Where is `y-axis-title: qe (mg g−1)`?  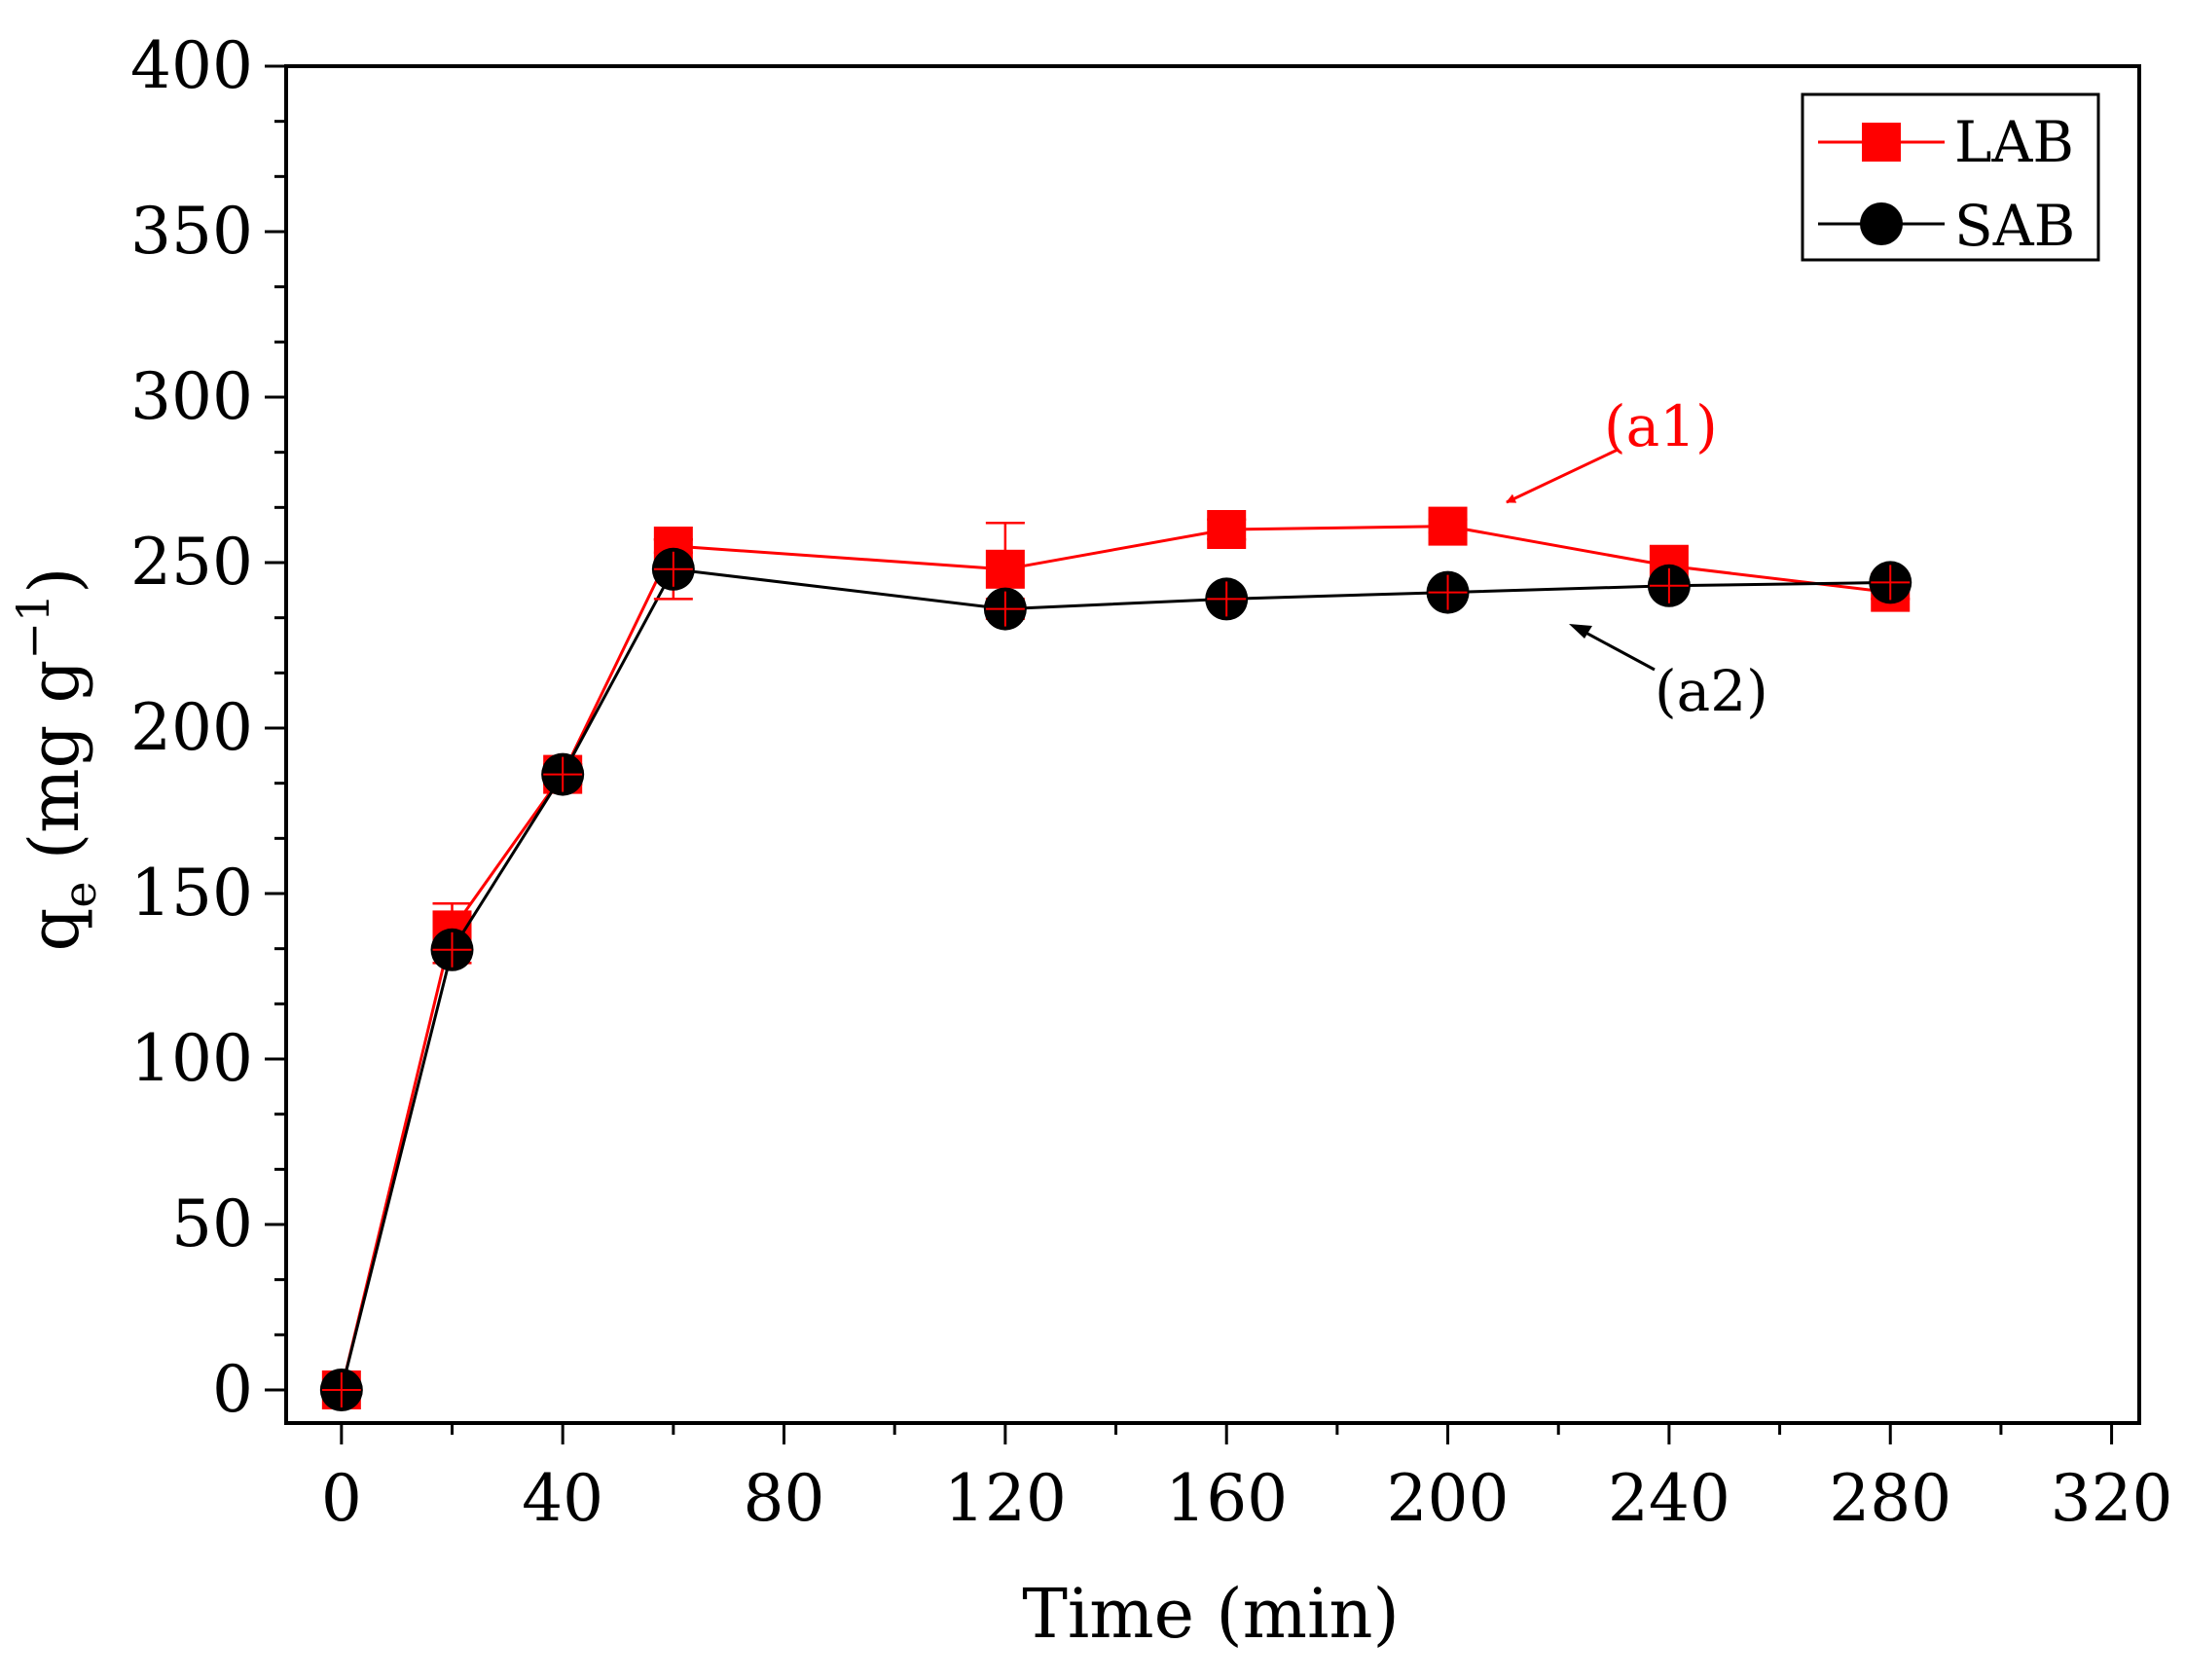
y-axis-title: qe (mg g−1) is located at coordinates (56, 759).